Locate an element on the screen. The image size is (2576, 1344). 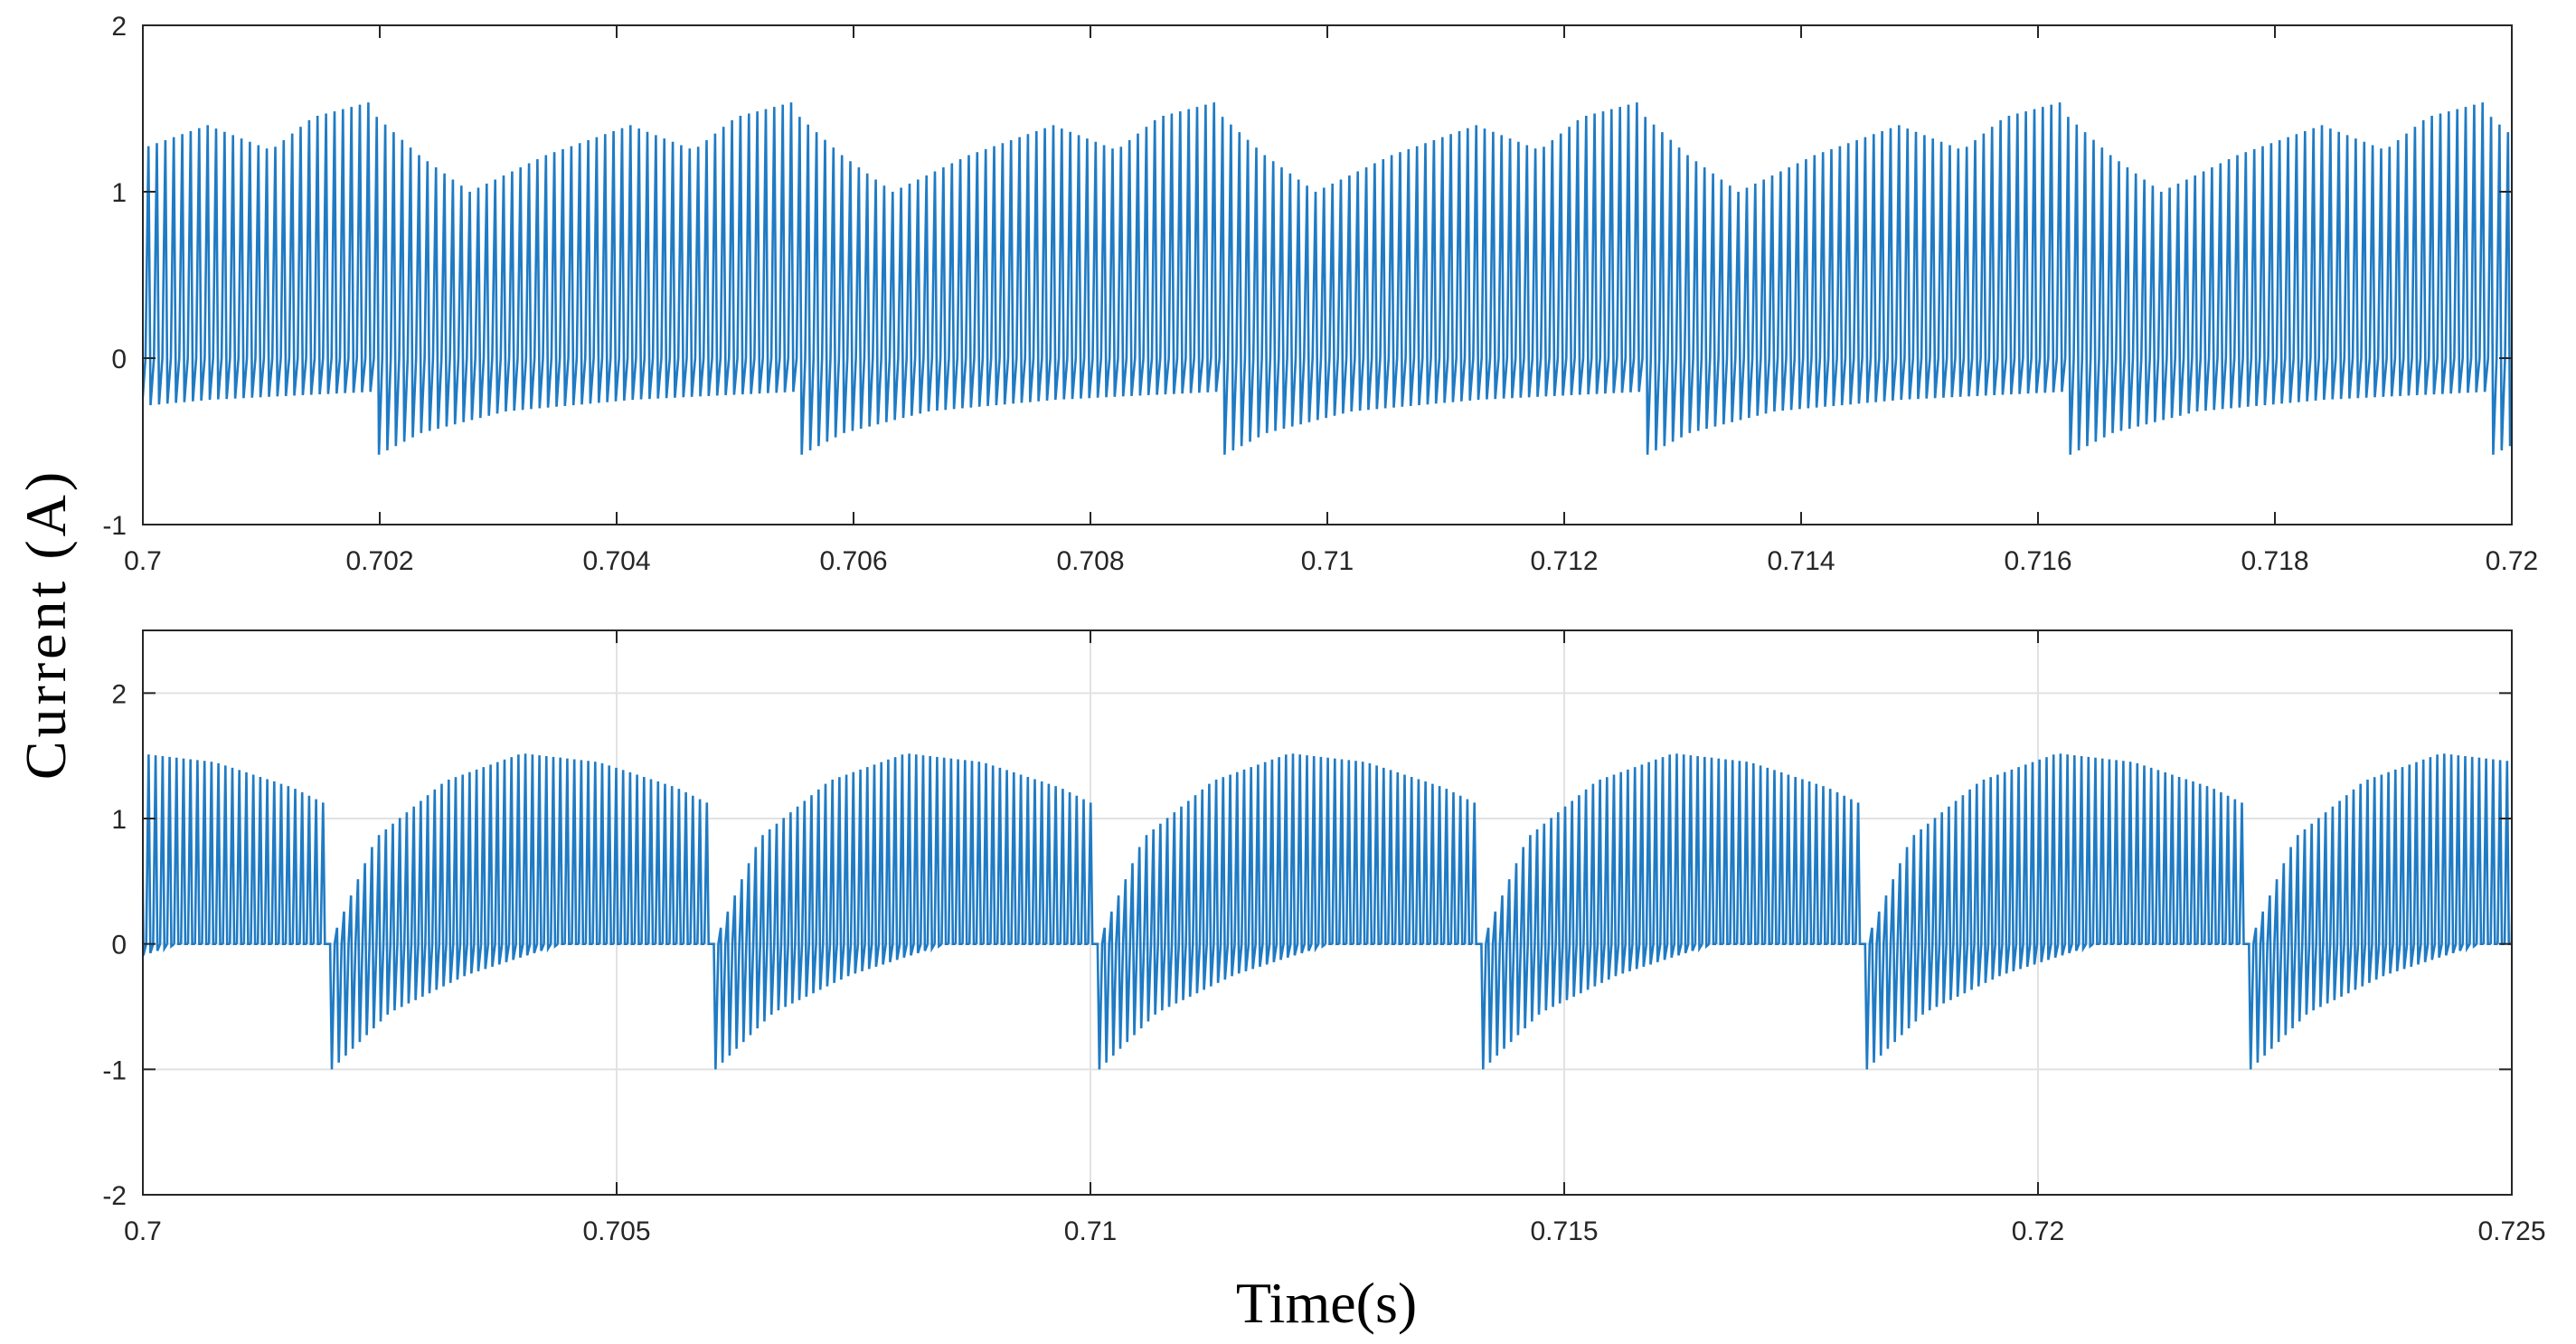
x-tick-label: 0.704 is located at coordinates (616, 561).